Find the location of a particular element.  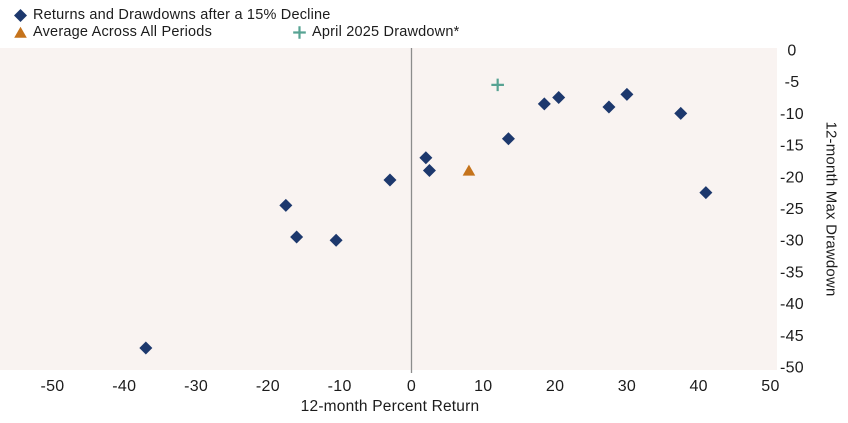

y-tick-label: -30 is located at coordinates (792, 241).